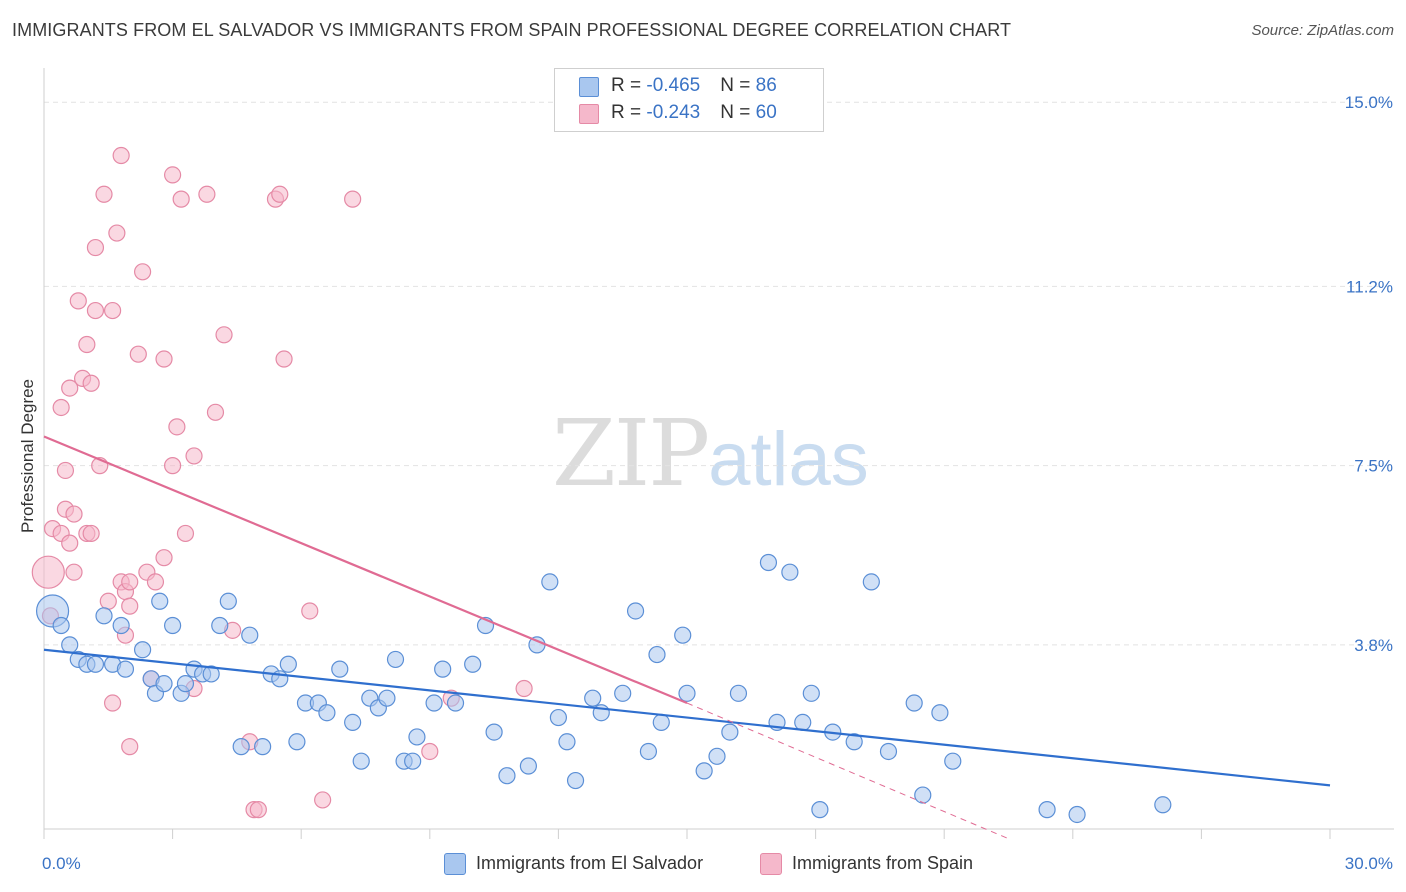 The image size is (1406, 892). Describe the element at coordinates (1369, 286) in the screenshot. I see `y-tick-label: 11.2%` at that location.